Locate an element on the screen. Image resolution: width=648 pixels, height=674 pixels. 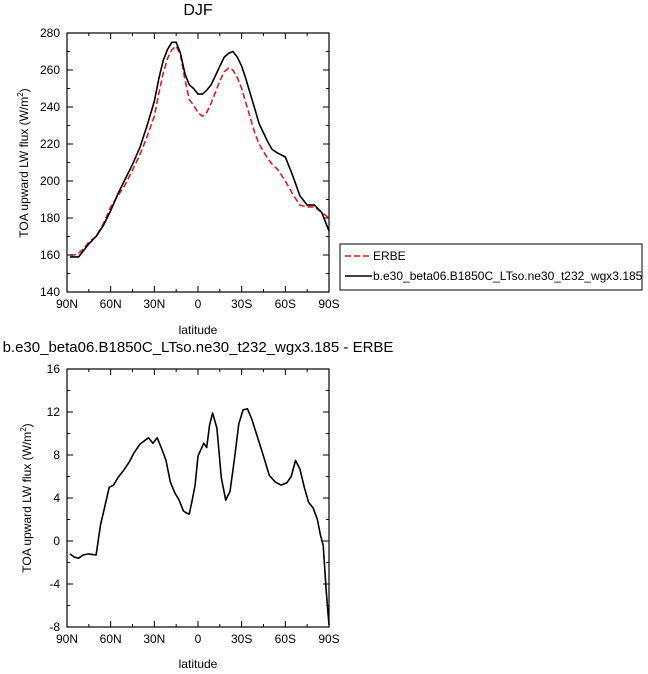
y-tick-label: 140 is located at coordinates (50, 292).